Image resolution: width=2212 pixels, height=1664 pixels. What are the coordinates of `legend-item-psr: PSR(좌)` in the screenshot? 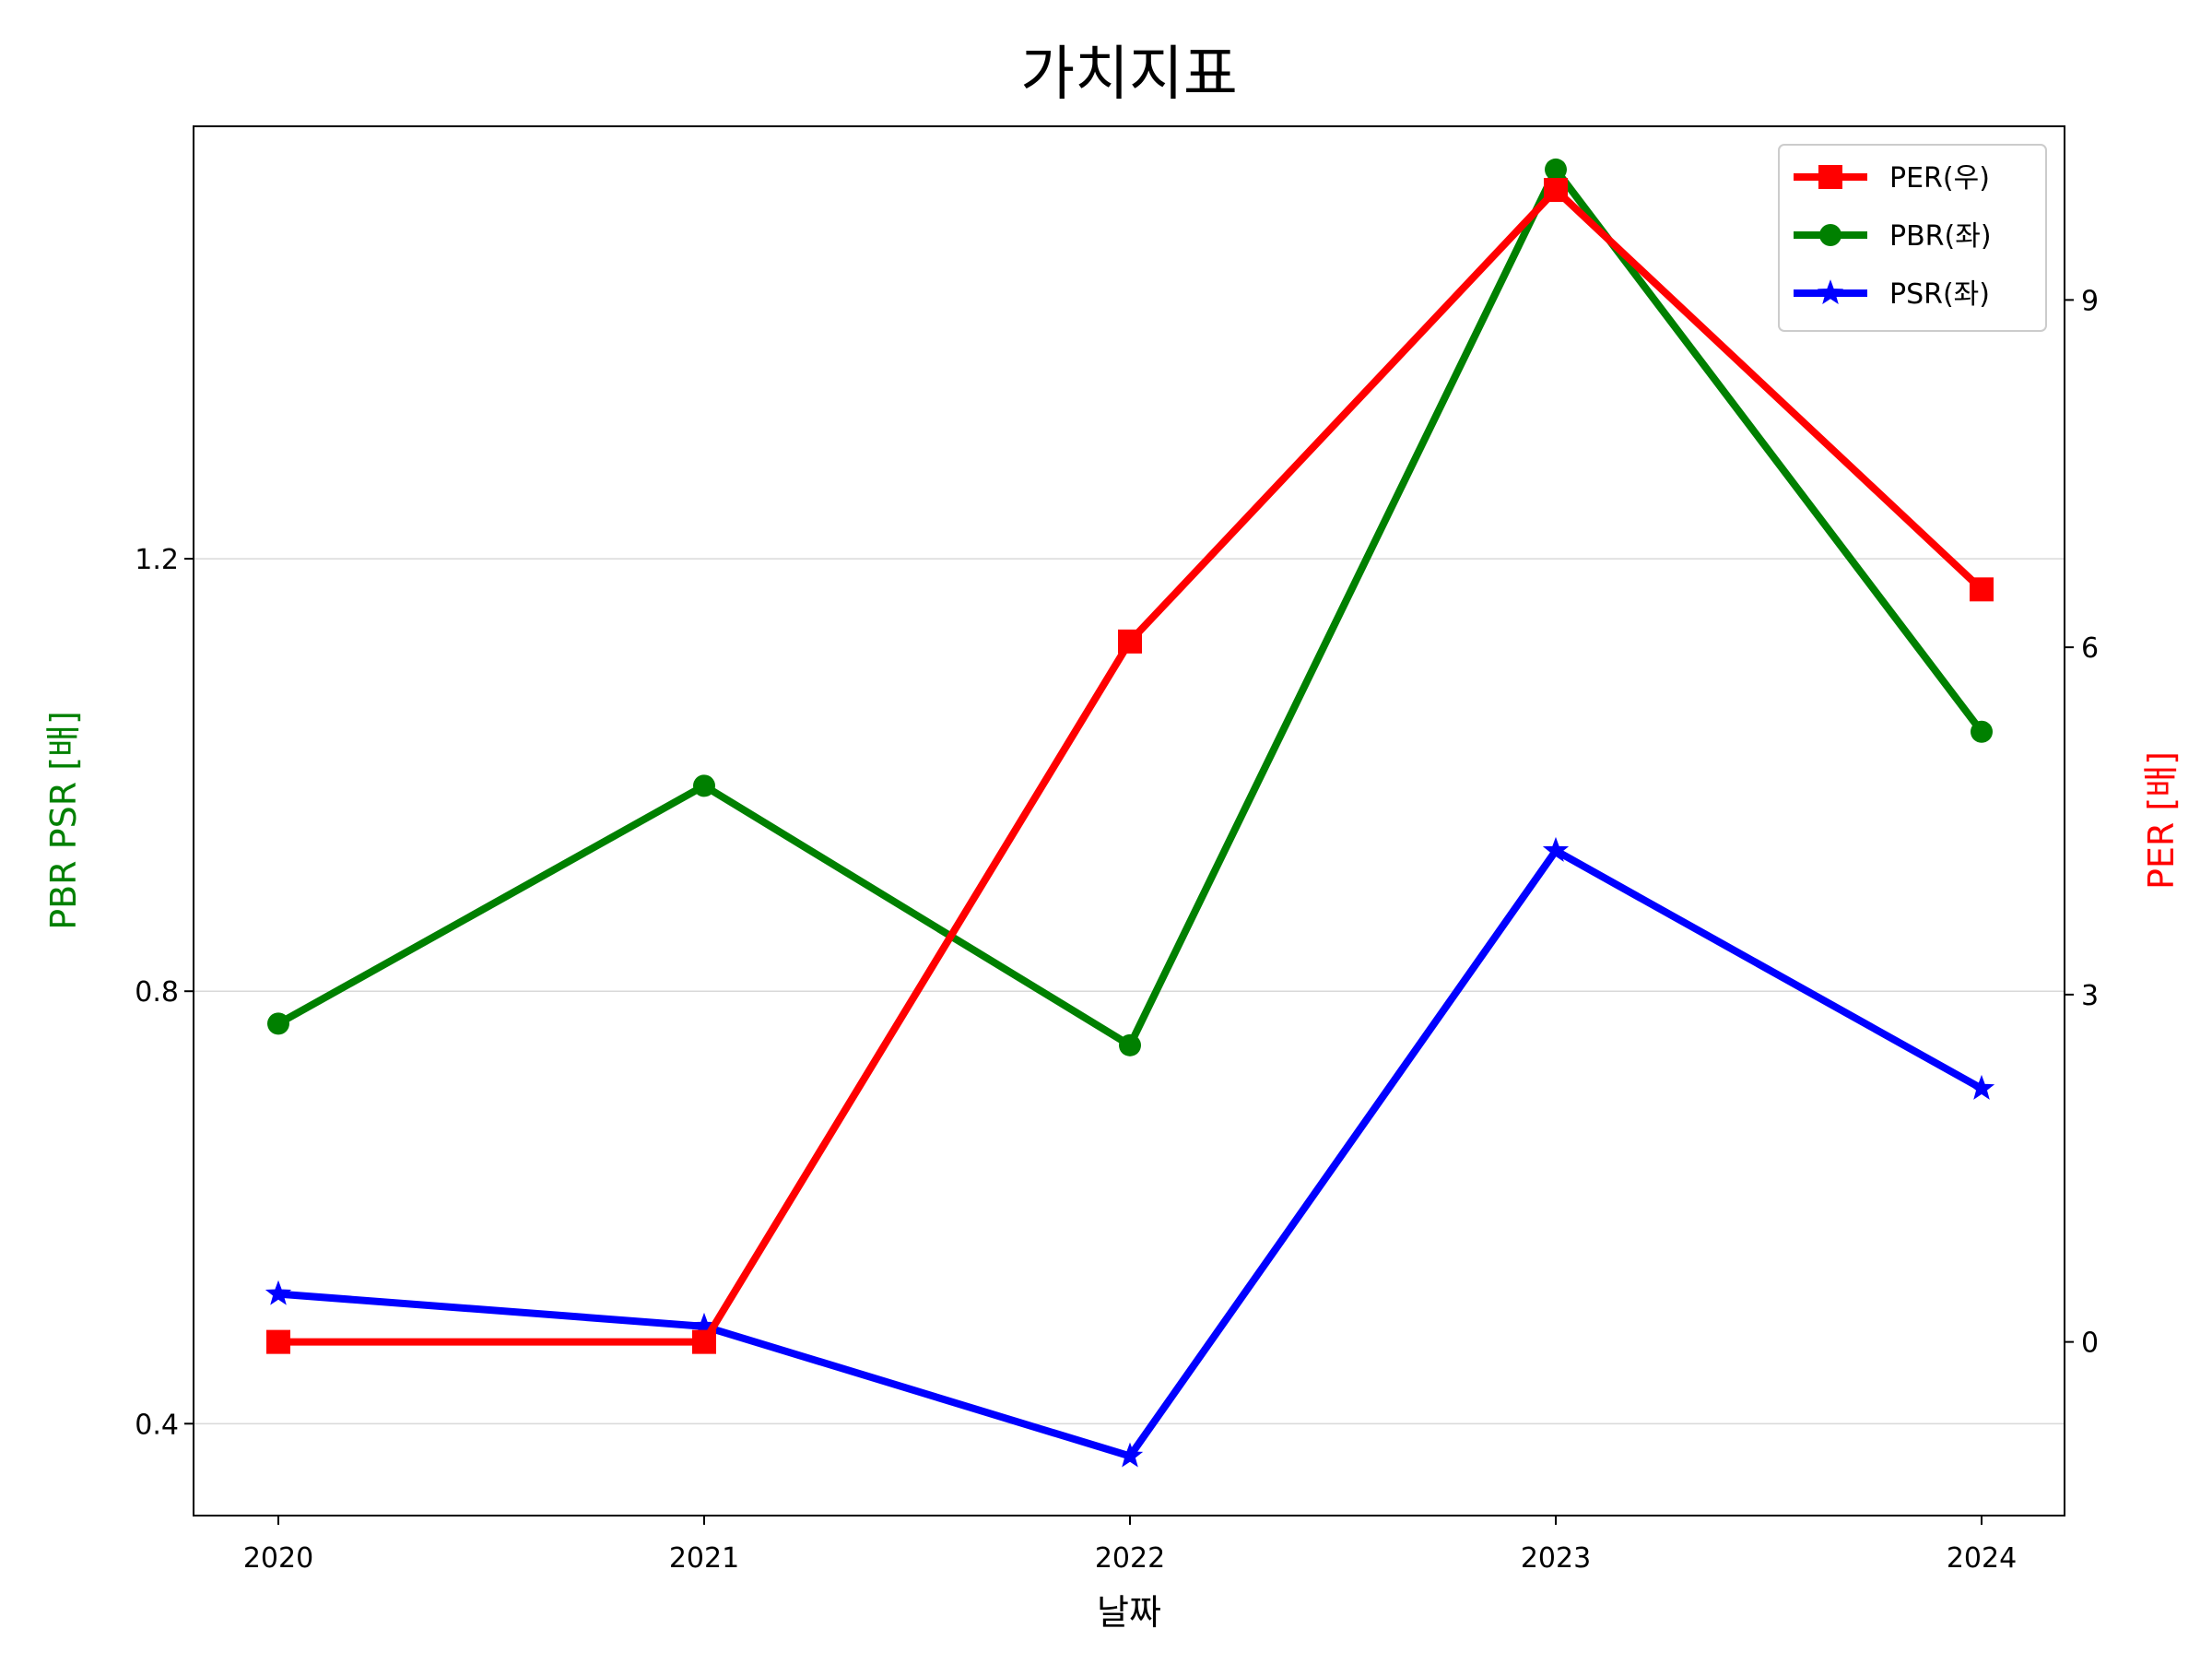 It's located at (1892, 294).